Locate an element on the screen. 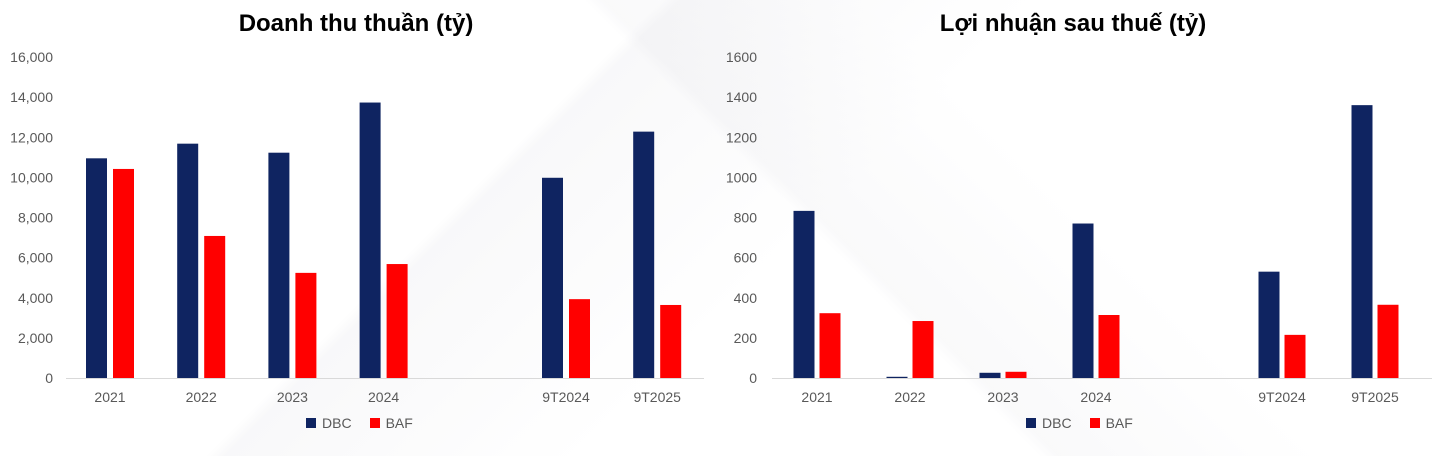 The width and height of the screenshot is (1434, 456). y-tick-label: 1400 is located at coordinates (741, 97).